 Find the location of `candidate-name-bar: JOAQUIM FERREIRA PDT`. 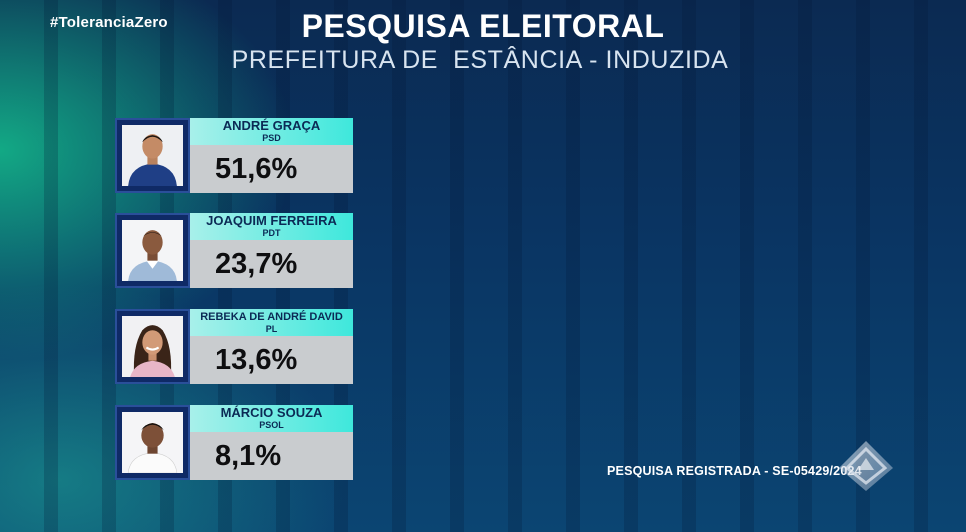

candidate-name-bar: JOAQUIM FERREIRA PDT is located at coordinates (271, 226).